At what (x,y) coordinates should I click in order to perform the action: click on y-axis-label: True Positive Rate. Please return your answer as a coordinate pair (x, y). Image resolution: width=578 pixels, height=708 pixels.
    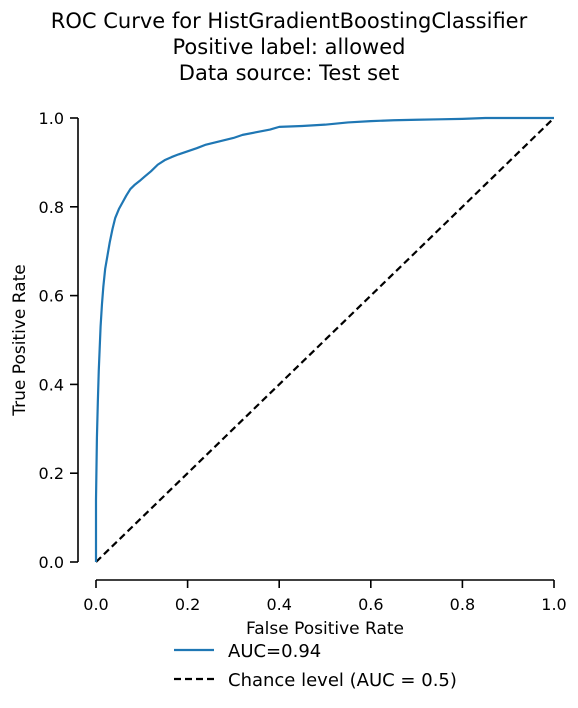
    Looking at the image, I should click on (20, 340).